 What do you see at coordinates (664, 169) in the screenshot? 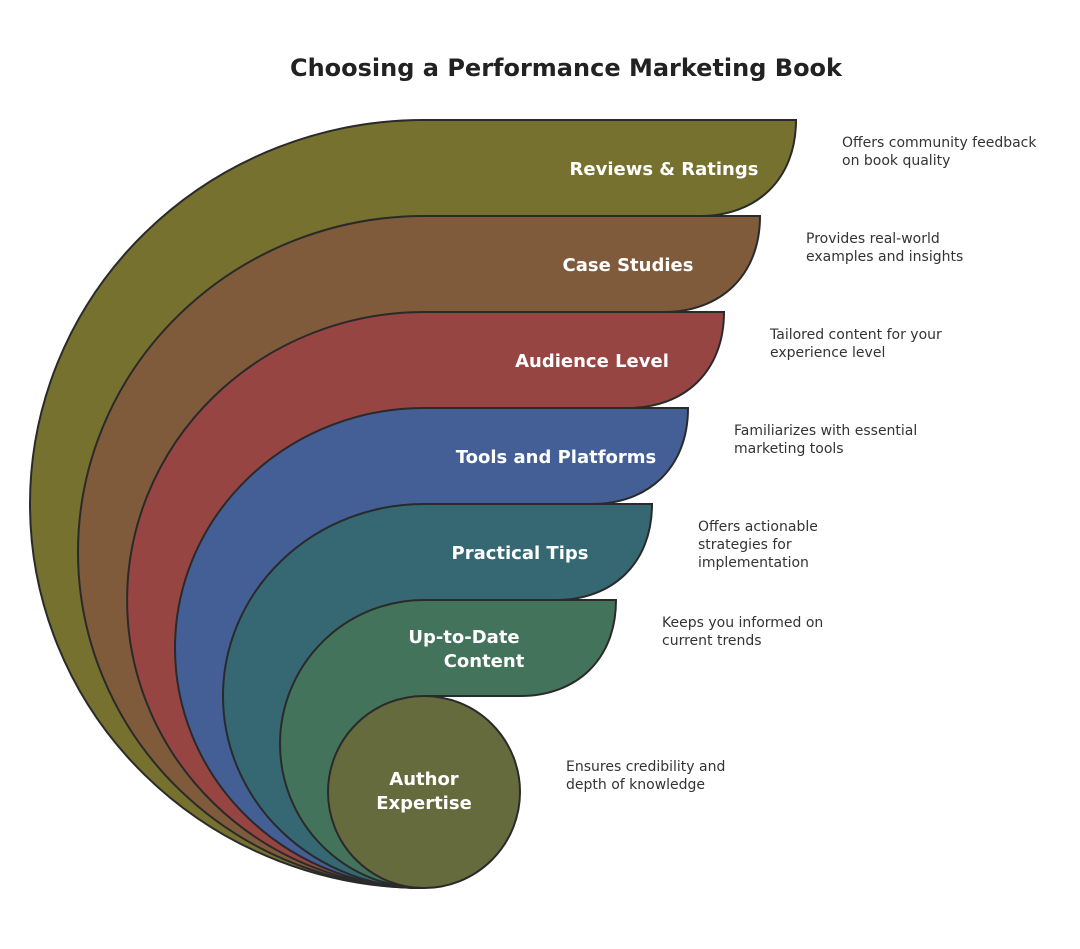
I see `layer-label: Reviews & Ratings` at bounding box center [664, 169].